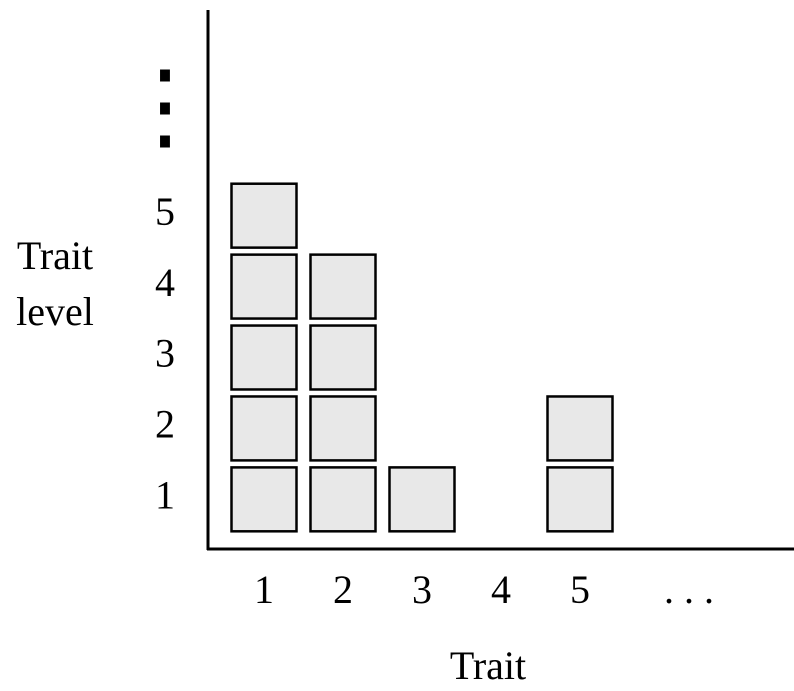 This screenshot has width=794, height=691. I want to click on y-tick-label: 3, so click(165, 353).